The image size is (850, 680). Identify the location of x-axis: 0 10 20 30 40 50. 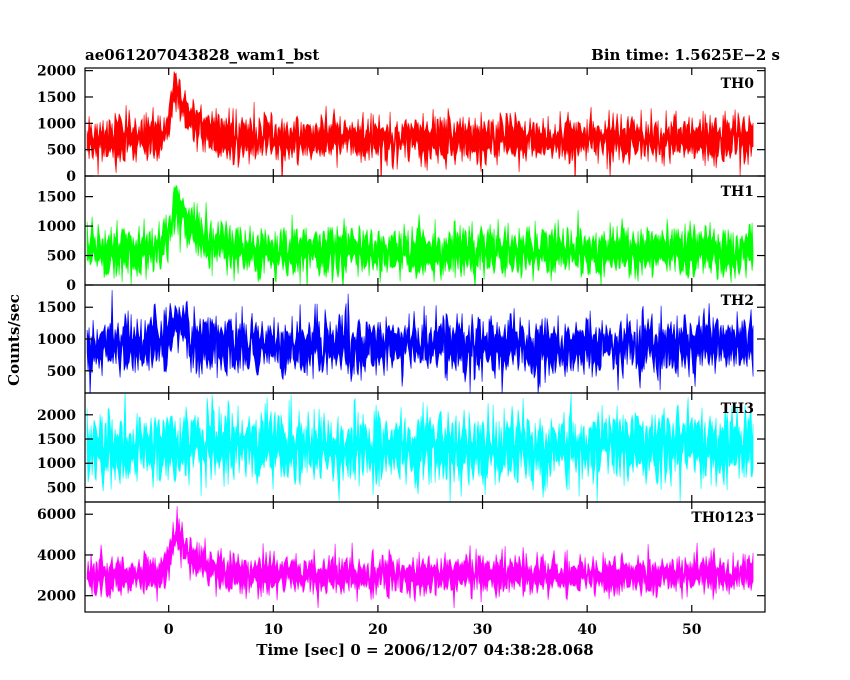
(433, 630).